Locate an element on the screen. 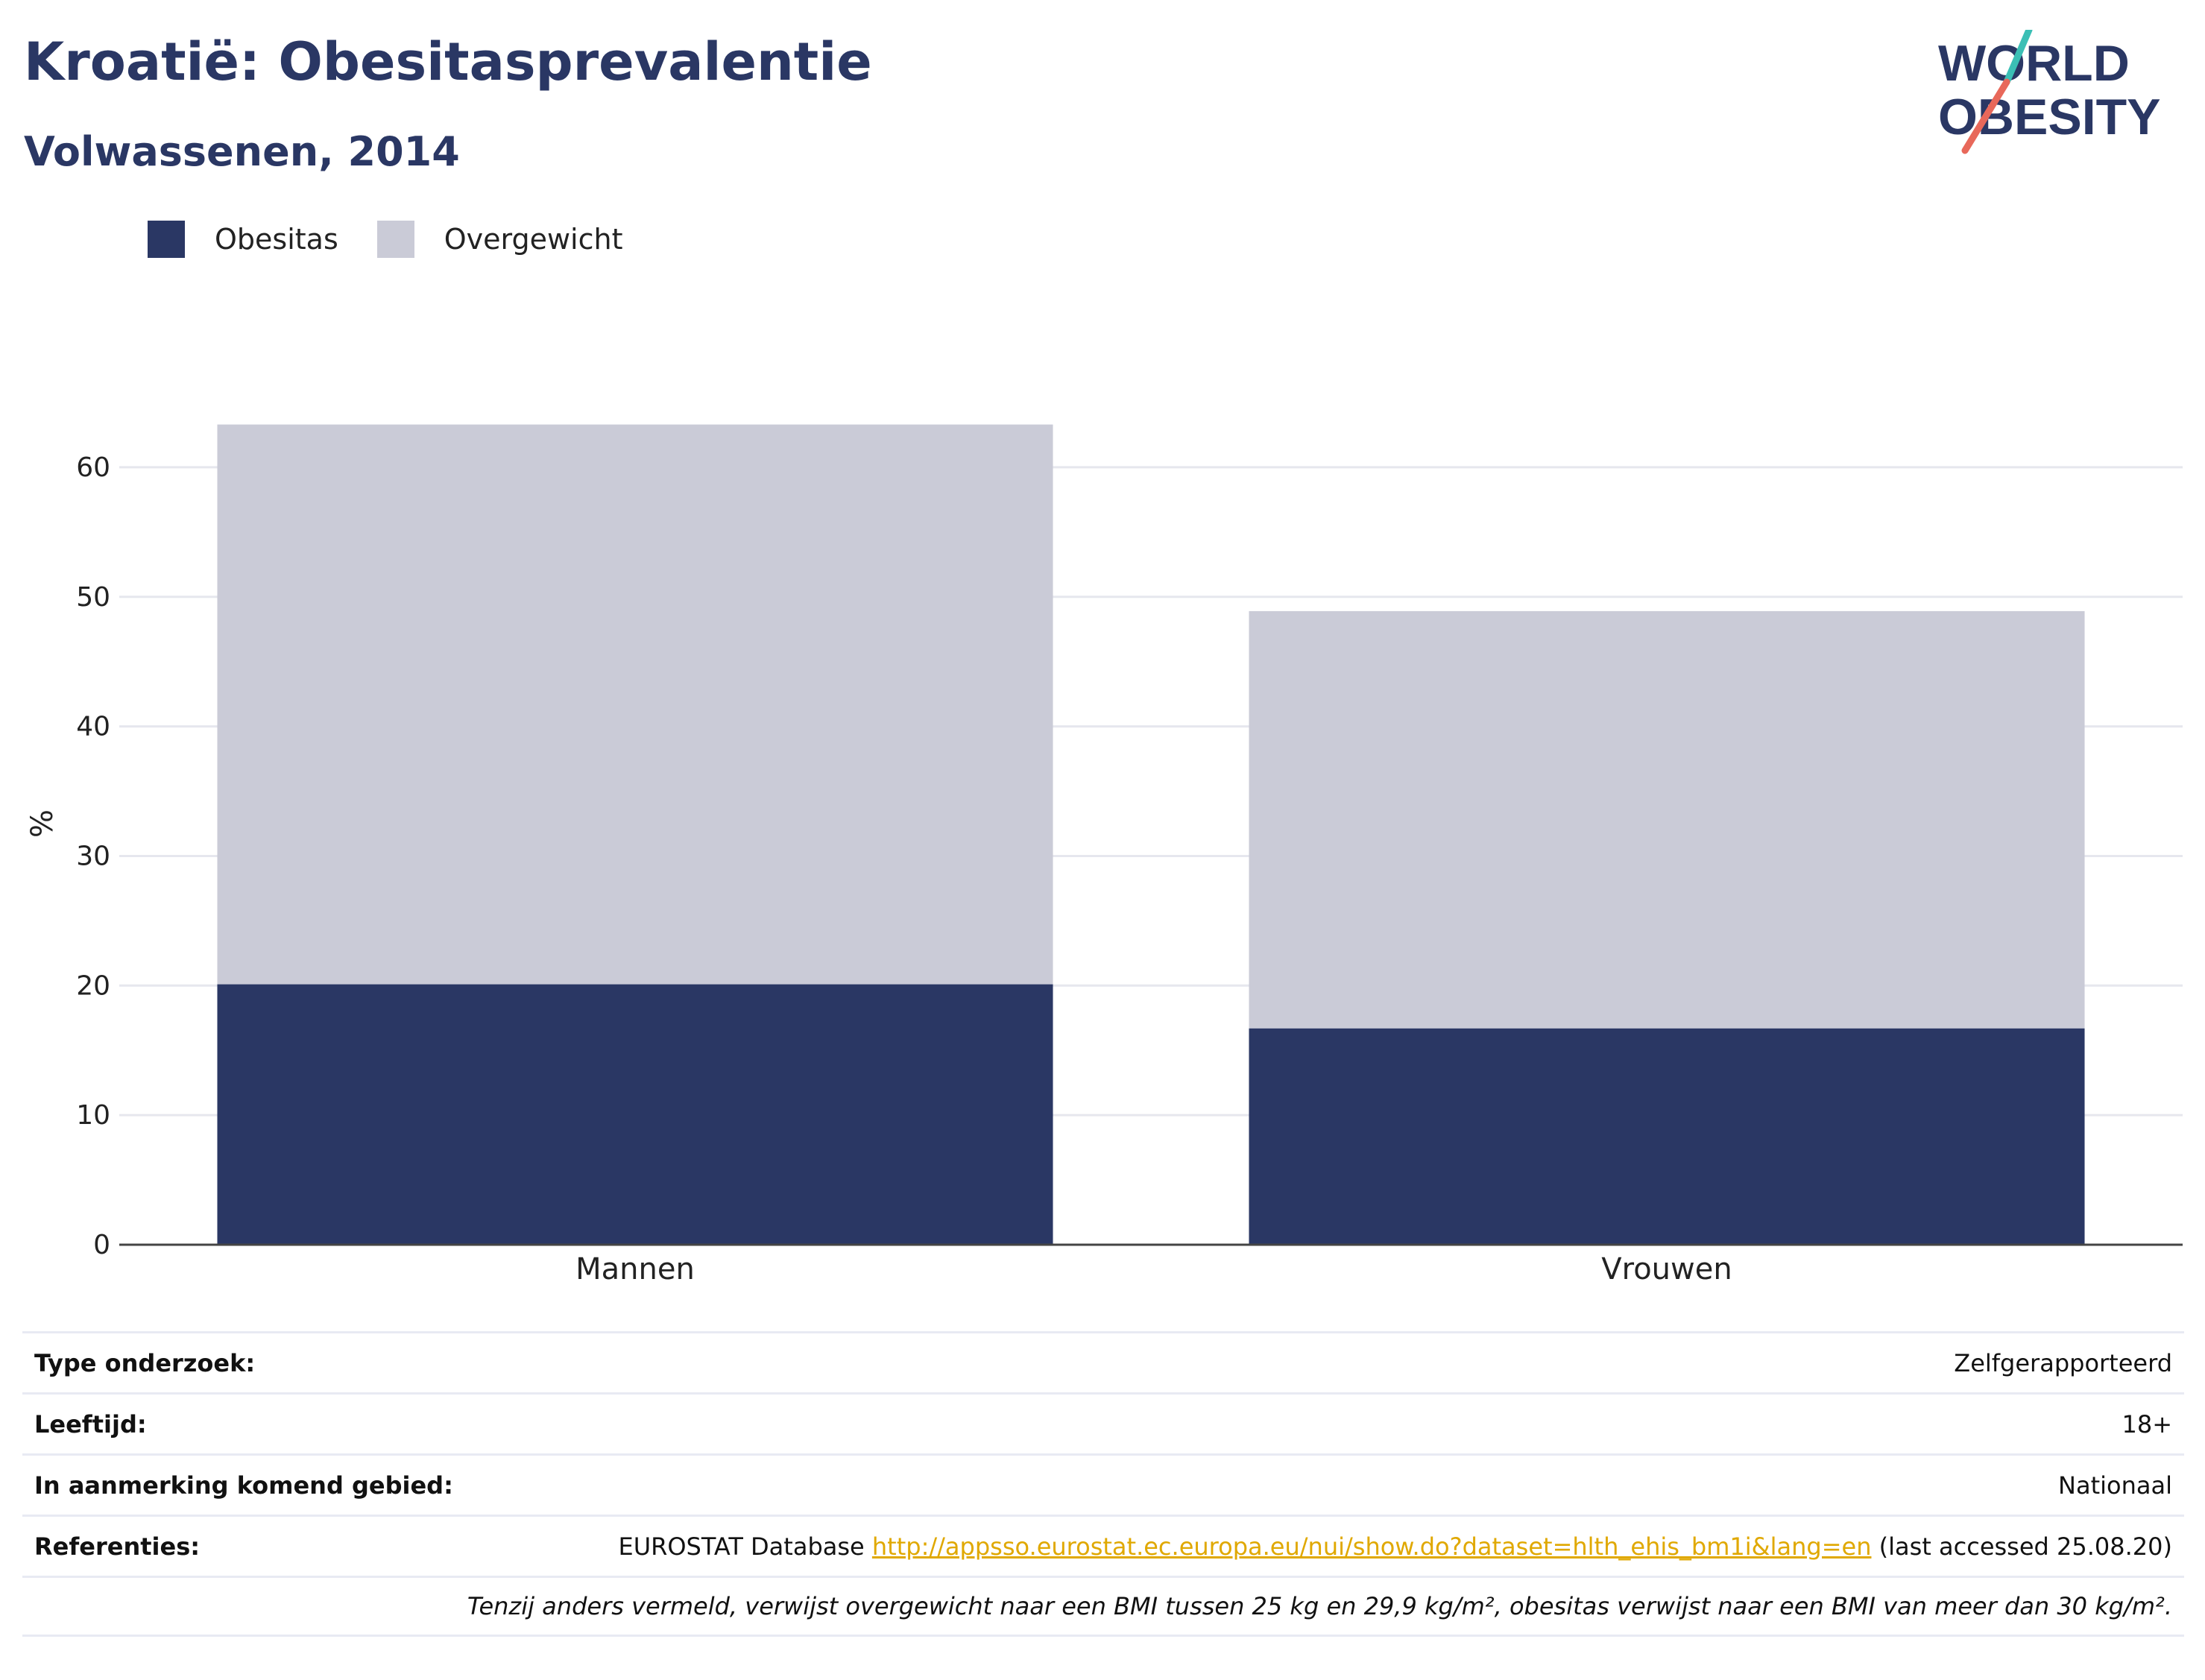  info-row-age: Leeftijd: 18+ is located at coordinates (1103, 1422).